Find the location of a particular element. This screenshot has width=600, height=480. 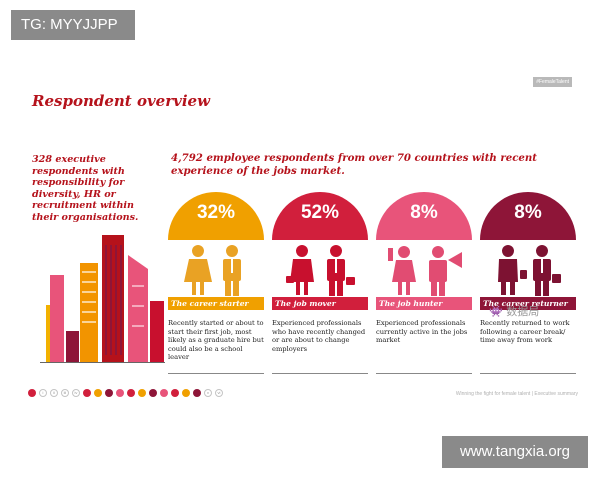

home-nav-icon is located at coordinates (32, 393).